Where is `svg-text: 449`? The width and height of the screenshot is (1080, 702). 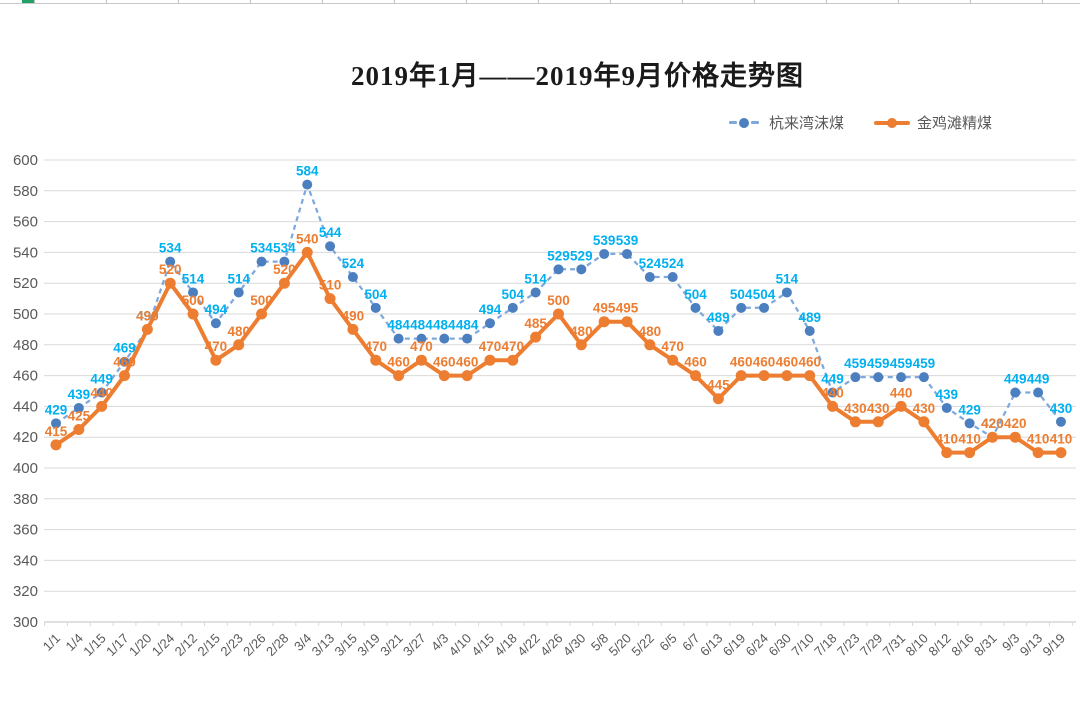 svg-text: 449 is located at coordinates (101, 379).